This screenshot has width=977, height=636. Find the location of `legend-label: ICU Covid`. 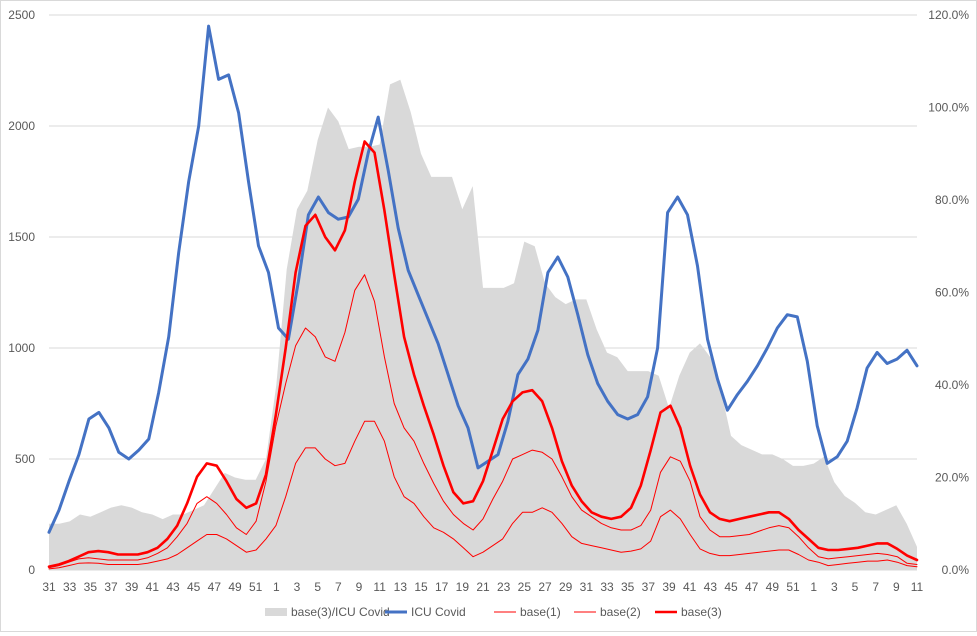

legend-label: ICU Covid is located at coordinates (438, 612).